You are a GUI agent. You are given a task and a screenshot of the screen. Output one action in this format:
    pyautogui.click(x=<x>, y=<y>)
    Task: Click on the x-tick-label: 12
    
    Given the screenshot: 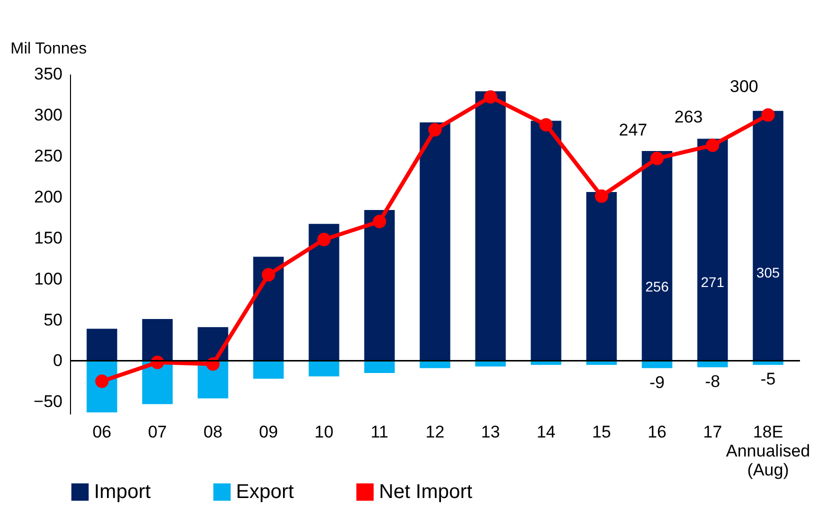 What is the action you would take?
    pyautogui.click(x=435, y=432)
    